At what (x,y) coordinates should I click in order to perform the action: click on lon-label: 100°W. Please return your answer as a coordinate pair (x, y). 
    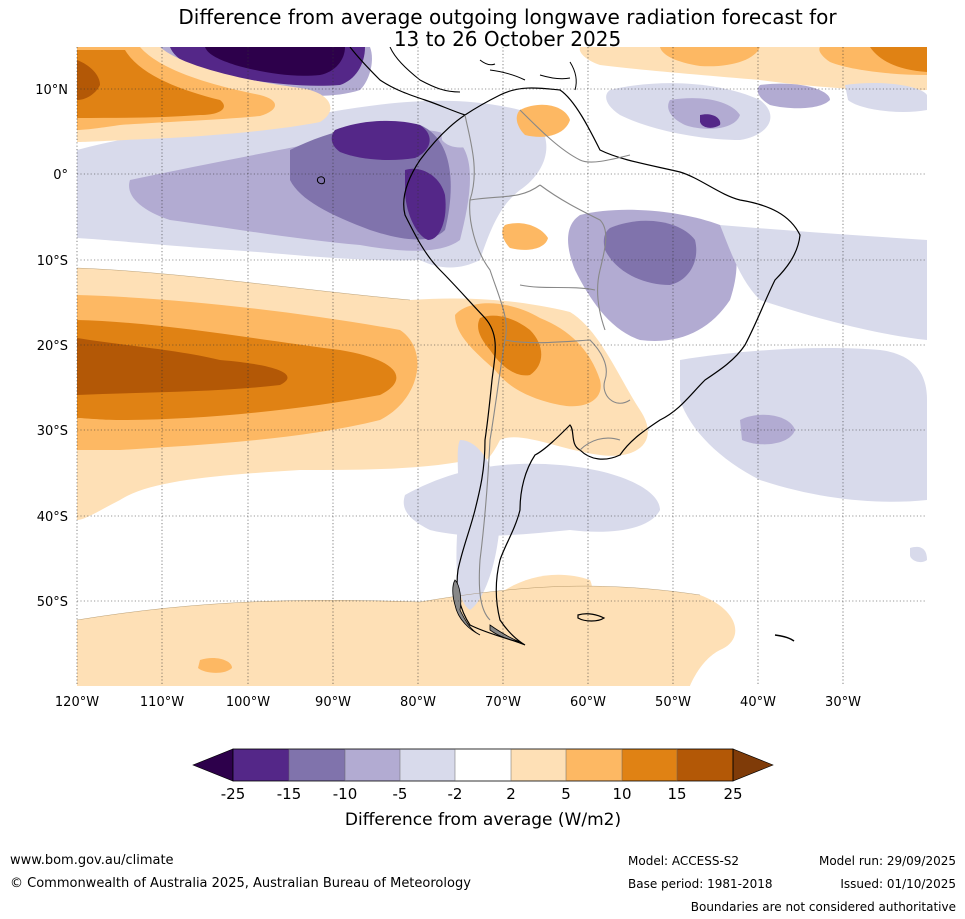
    Looking at the image, I should click on (248, 702).